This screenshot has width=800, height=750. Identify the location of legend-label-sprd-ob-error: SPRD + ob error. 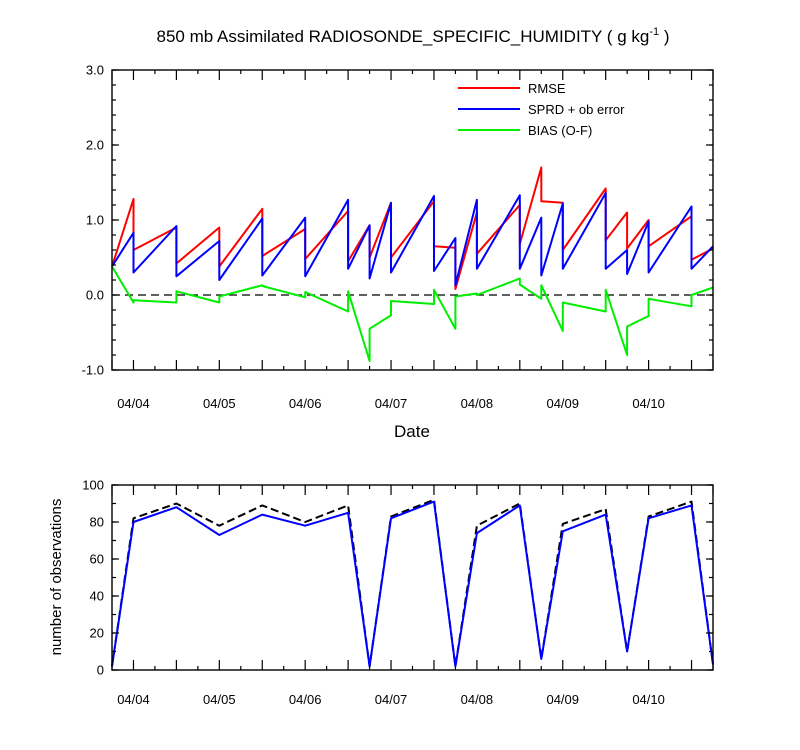
(576, 109).